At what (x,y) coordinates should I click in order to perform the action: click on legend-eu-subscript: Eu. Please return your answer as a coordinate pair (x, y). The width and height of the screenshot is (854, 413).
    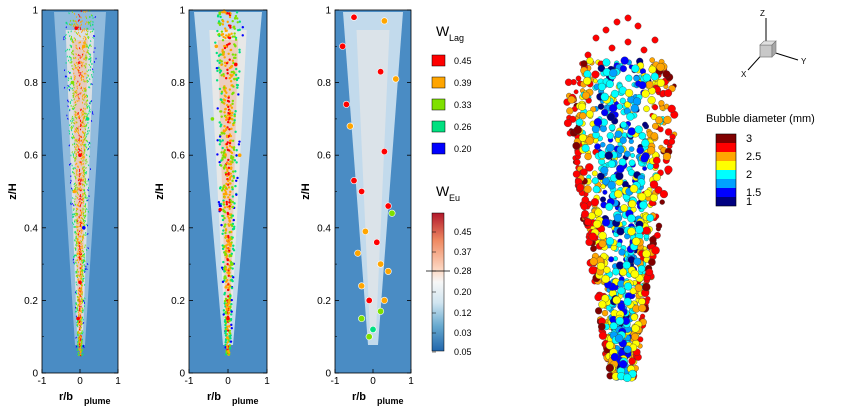
    Looking at the image, I should click on (454, 198).